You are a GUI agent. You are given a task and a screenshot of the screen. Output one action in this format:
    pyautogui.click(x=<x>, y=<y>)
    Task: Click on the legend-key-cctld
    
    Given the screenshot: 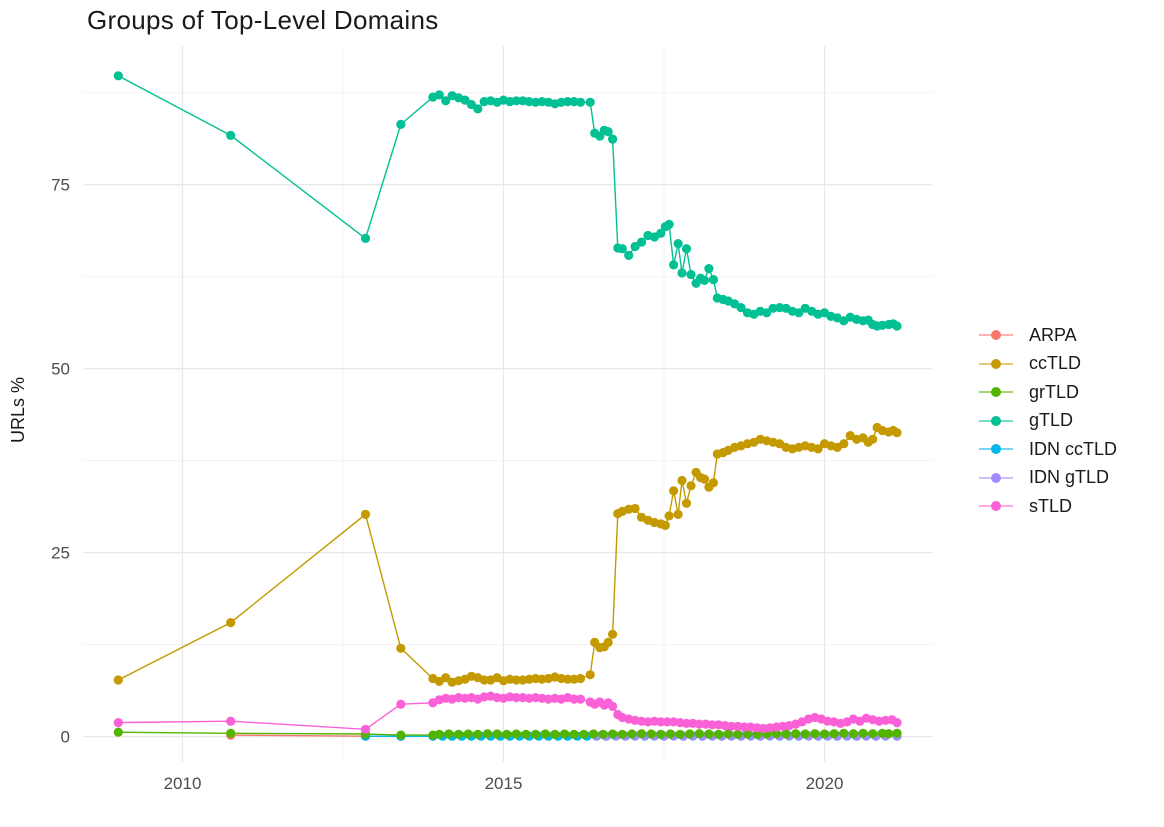 What is the action you would take?
    pyautogui.click(x=996, y=364)
    